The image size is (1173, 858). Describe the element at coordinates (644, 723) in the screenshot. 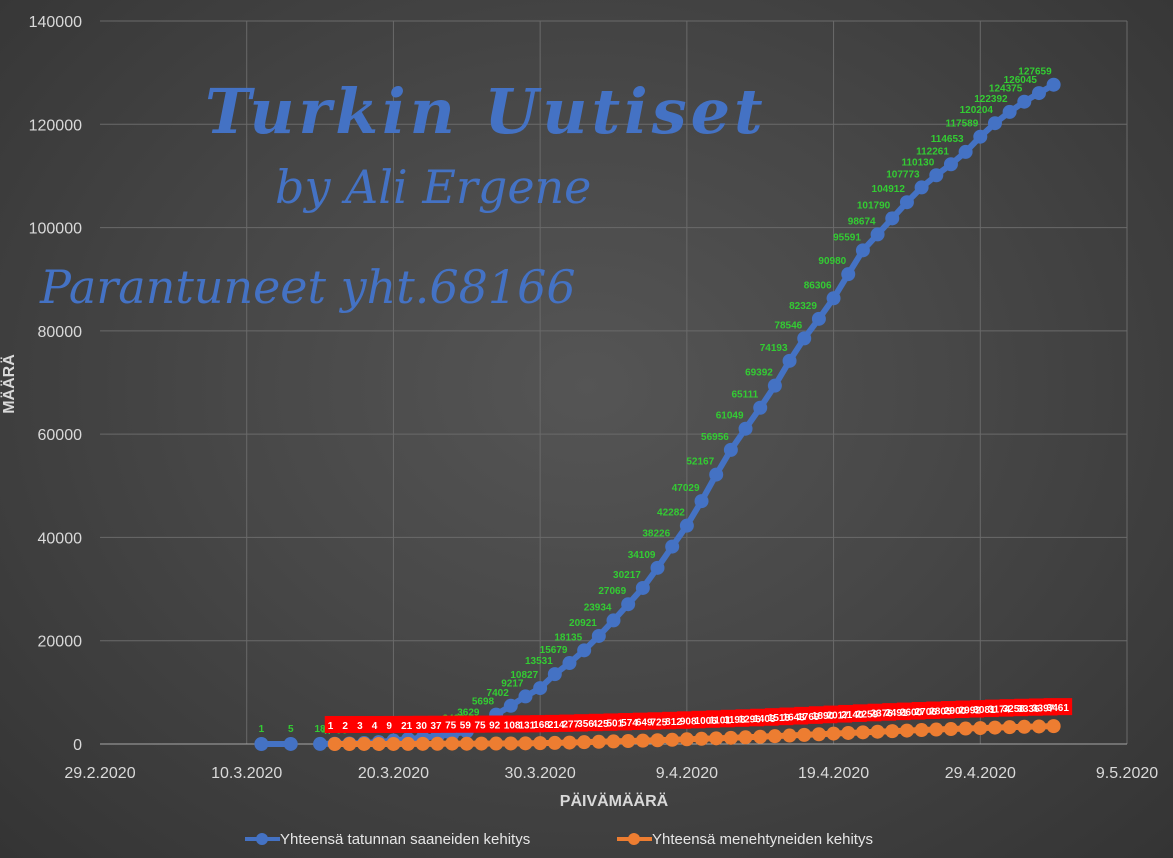

I see `data-label-deaths: 649` at that location.